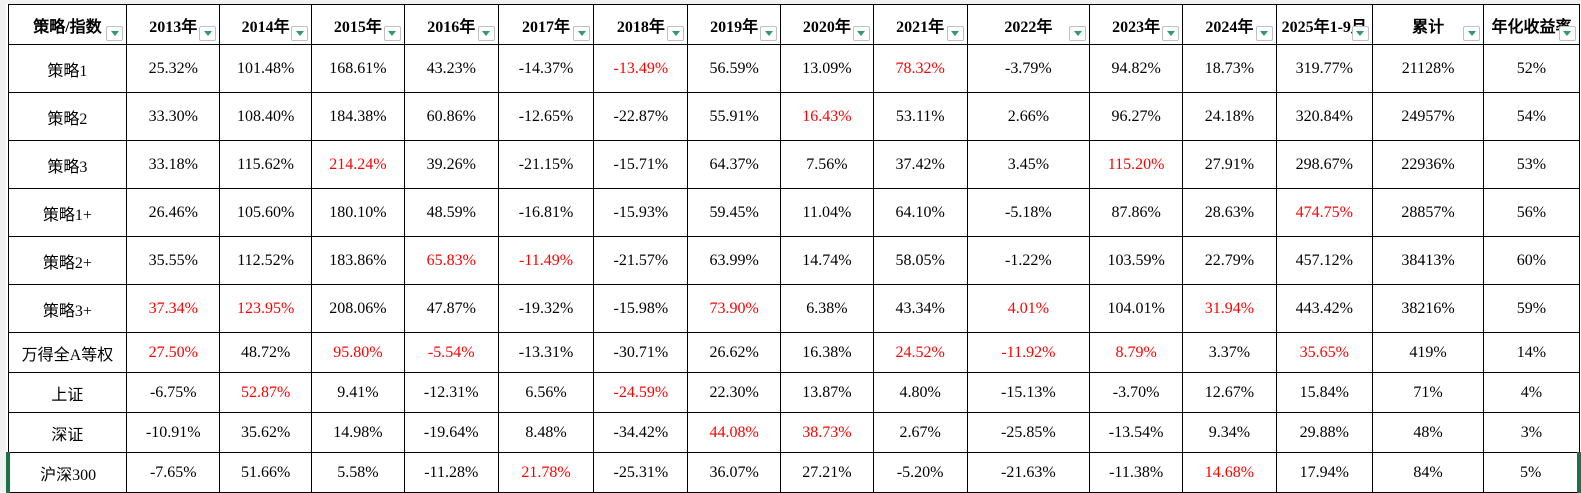  I want to click on value-cell: -5.18%, so click(1028, 212).